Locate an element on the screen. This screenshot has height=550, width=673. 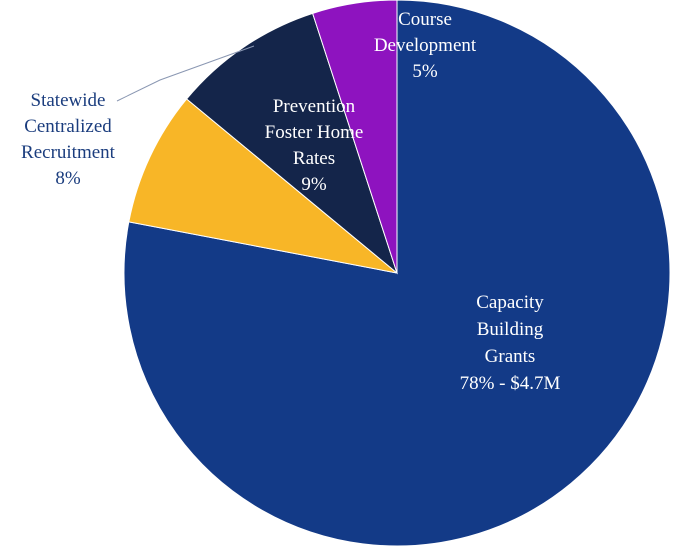
slice-label-line: Rates is located at coordinates (314, 158).